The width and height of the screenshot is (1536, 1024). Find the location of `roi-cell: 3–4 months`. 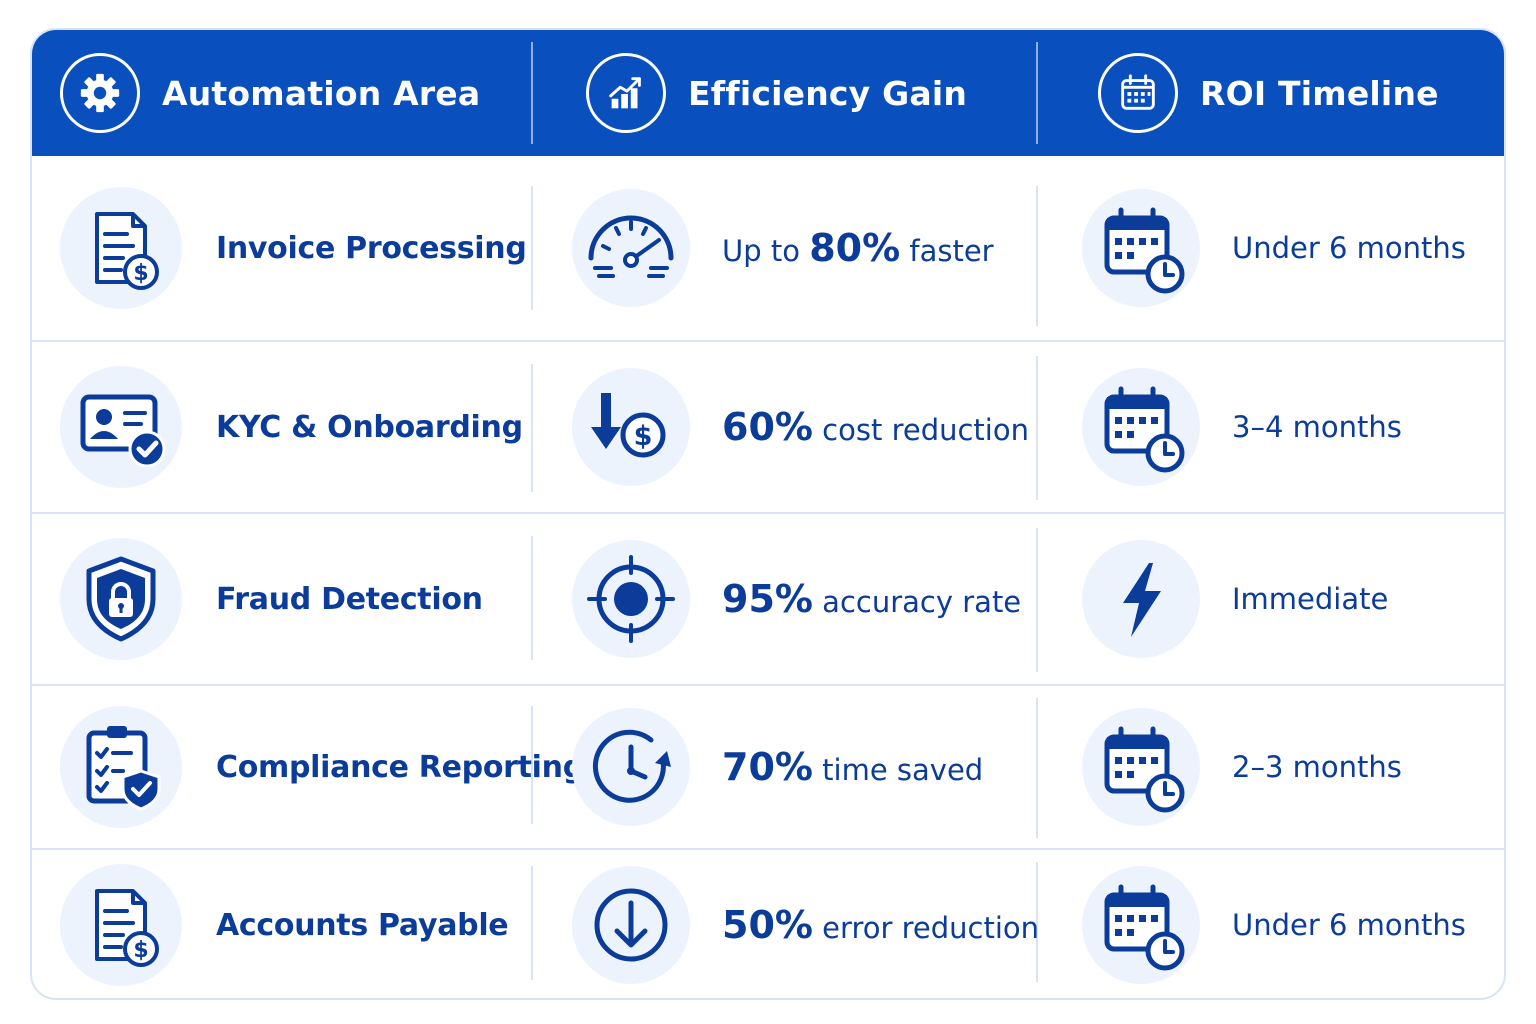

roi-cell: 3–4 months is located at coordinates (1242, 427).